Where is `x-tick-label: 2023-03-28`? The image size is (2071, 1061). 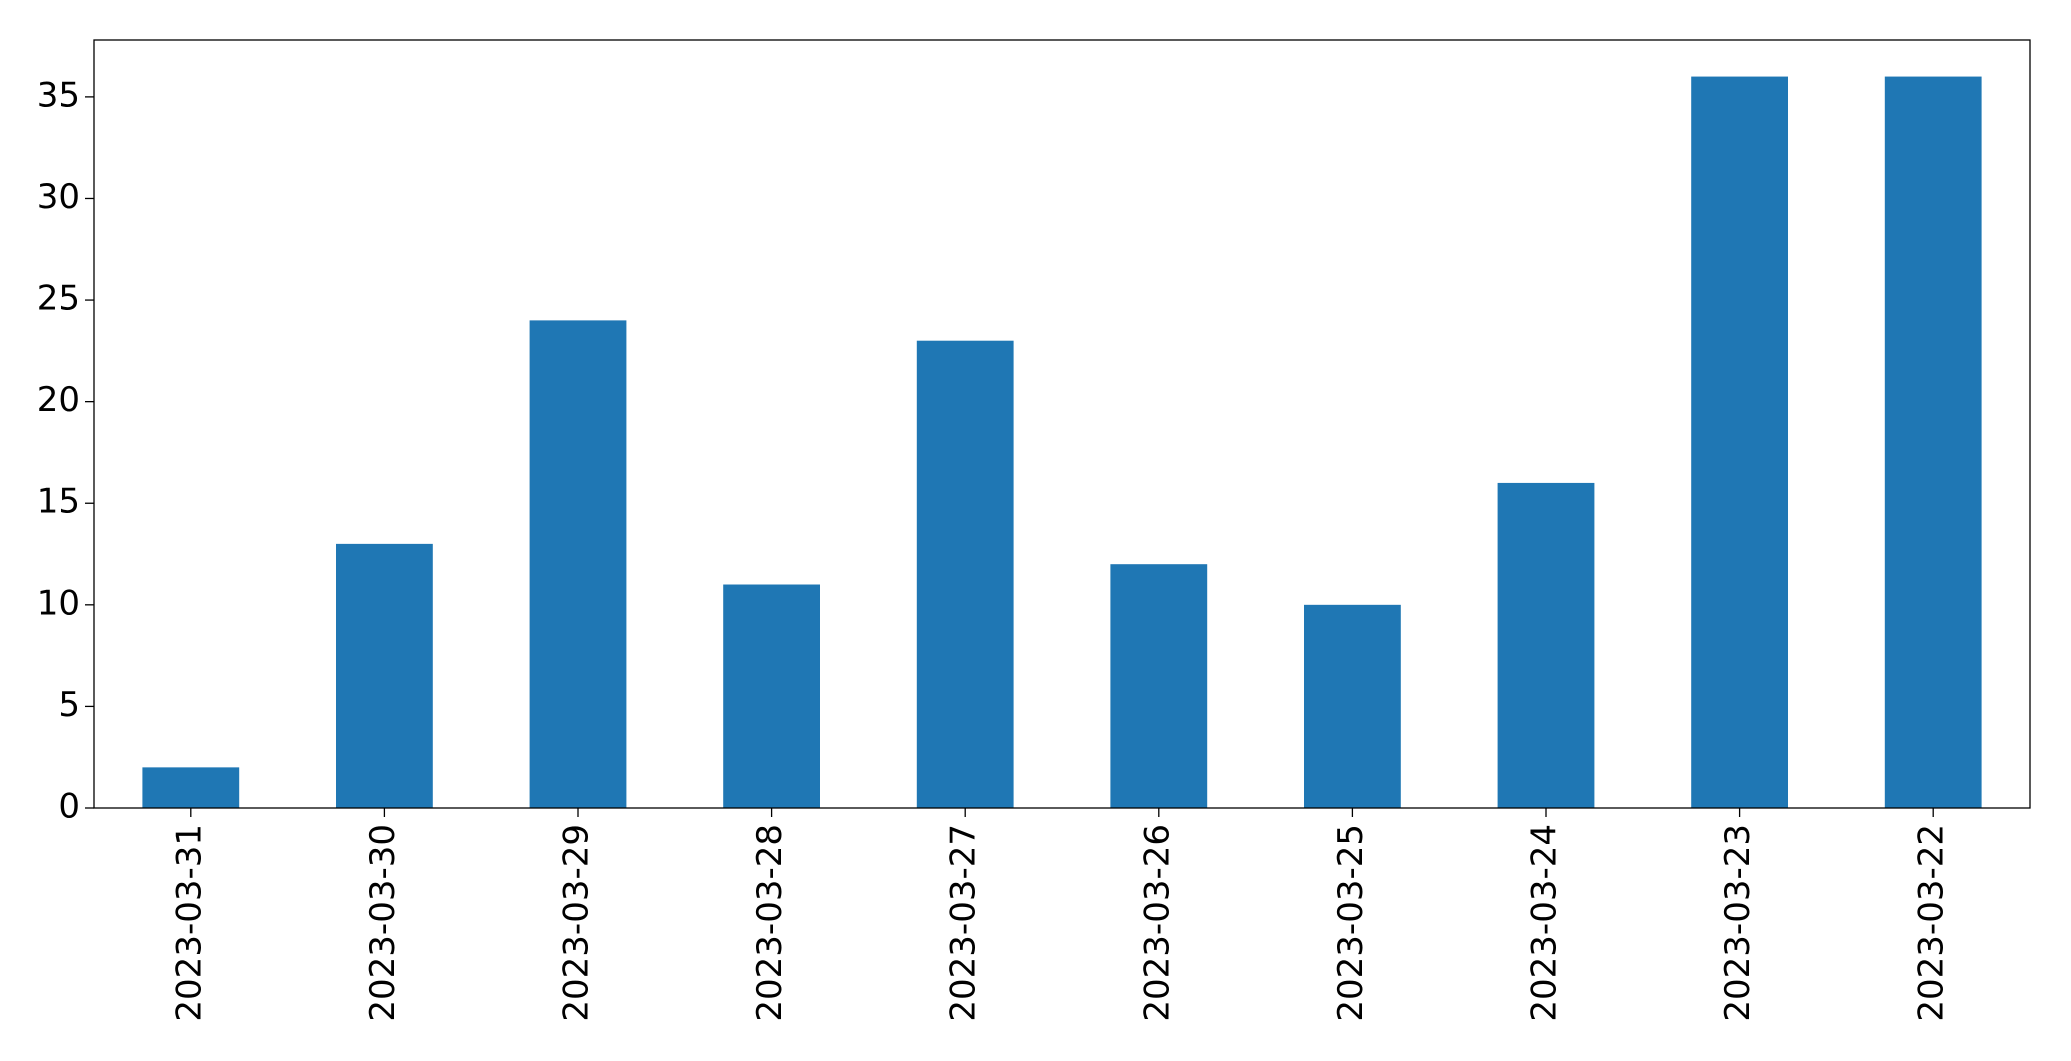
x-tick-label: 2023-03-28 is located at coordinates (770, 923).